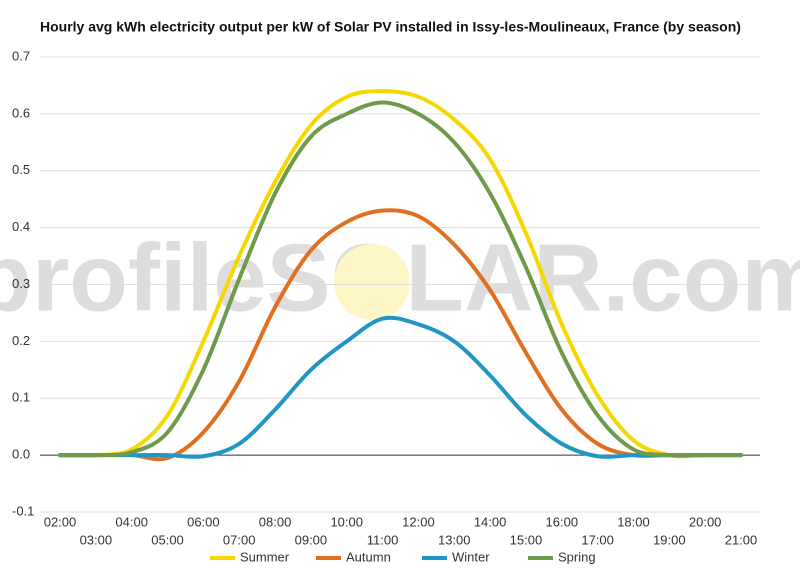 This screenshot has height=570, width=800. What do you see at coordinates (203, 521) in the screenshot?
I see `x-tick-label: 06:00` at bounding box center [203, 521].